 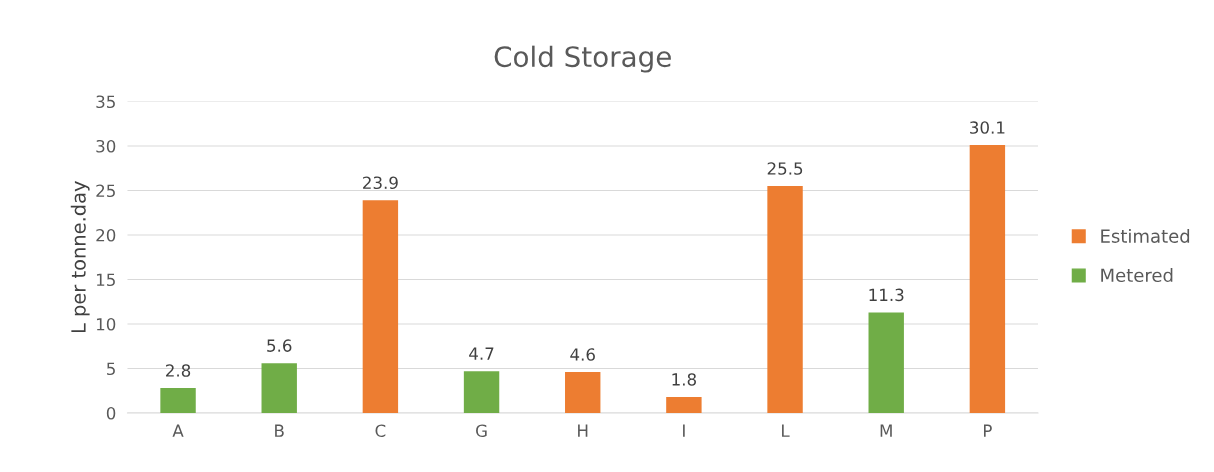 What do you see at coordinates (106, 146) in the screenshot?
I see `y-tick-label: 30` at bounding box center [106, 146].